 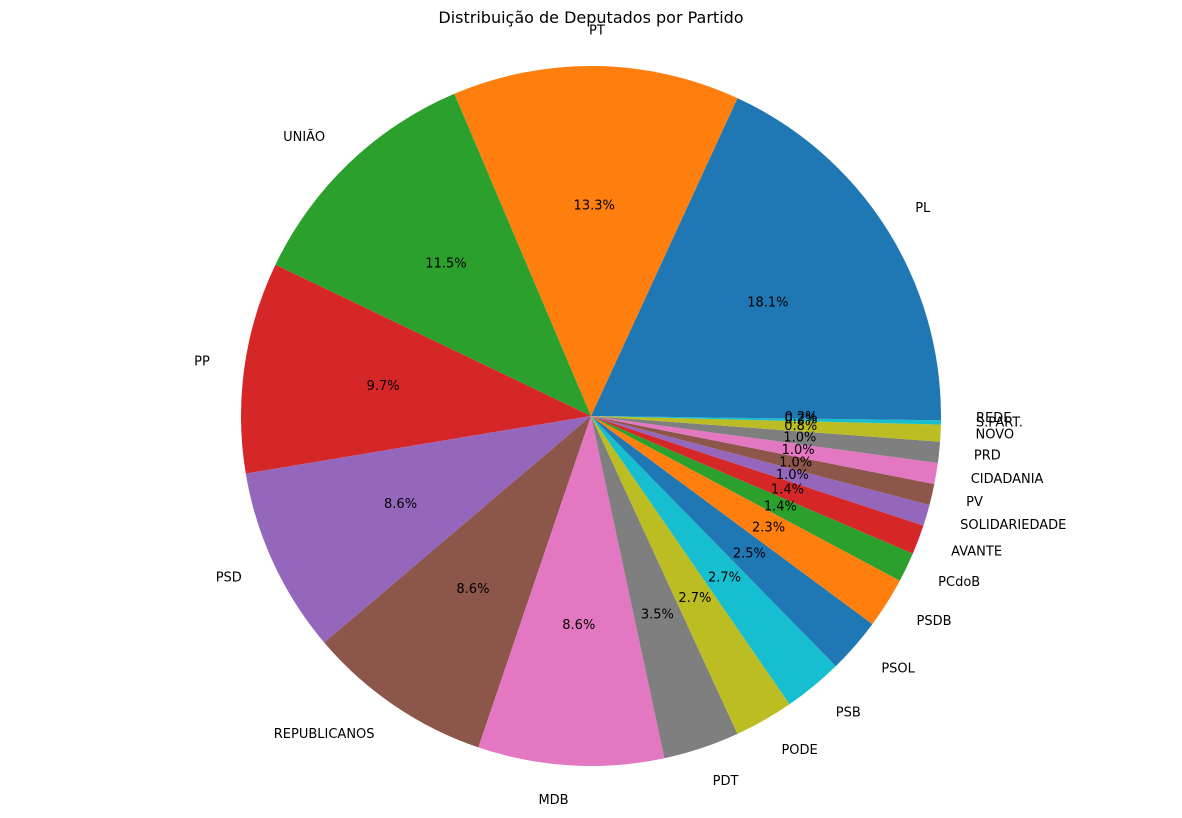 I want to click on percent-label-solidariedade: 1.0%, so click(x=792, y=475).